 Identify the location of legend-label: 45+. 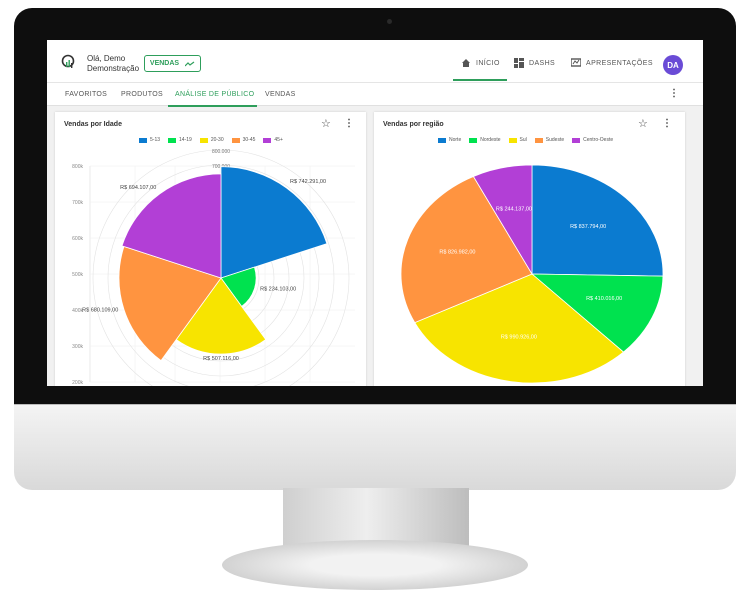
(278, 140).